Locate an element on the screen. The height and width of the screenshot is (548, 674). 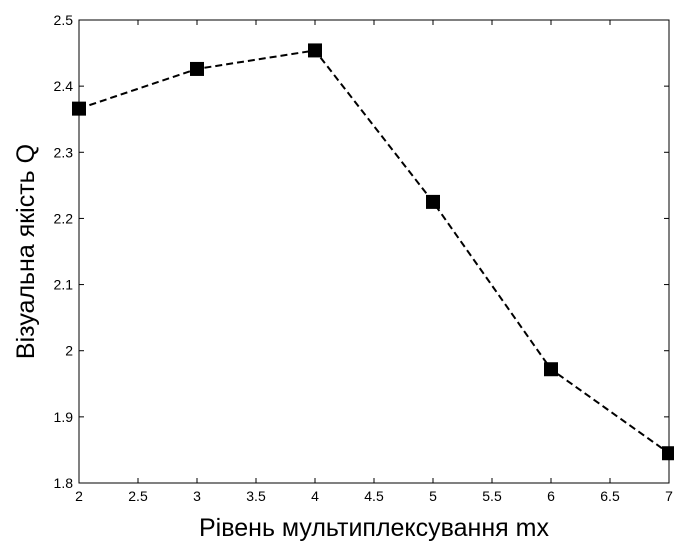
y-tick-label: 2.5 is located at coordinates (64, 20).